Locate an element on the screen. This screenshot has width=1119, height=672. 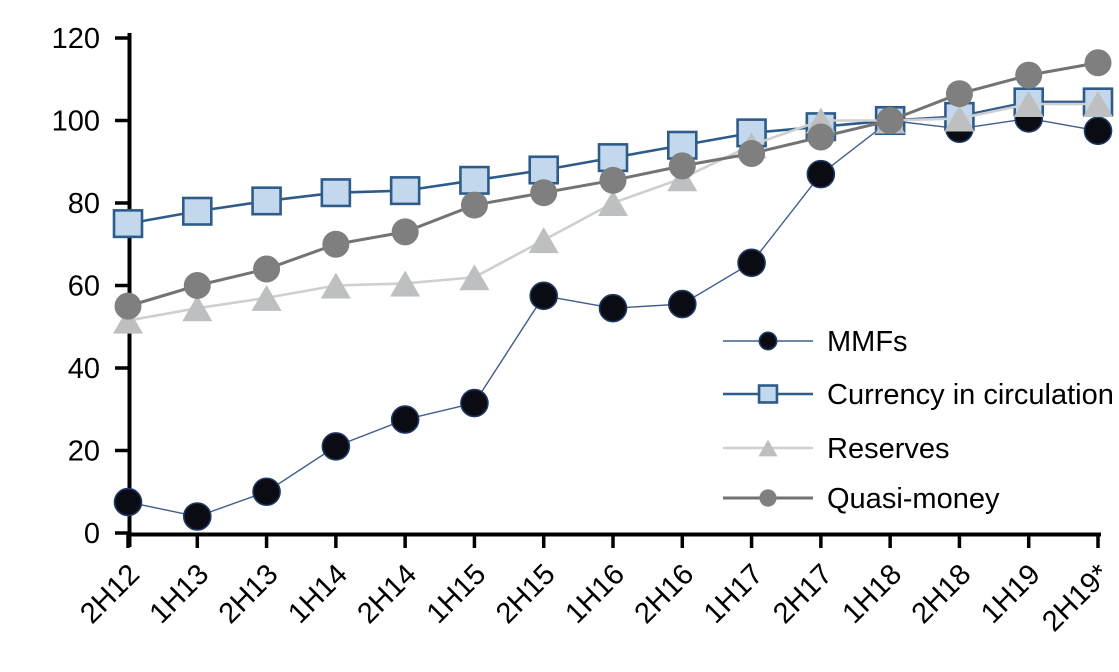
y-tick-label: 0 is located at coordinates (92, 534).